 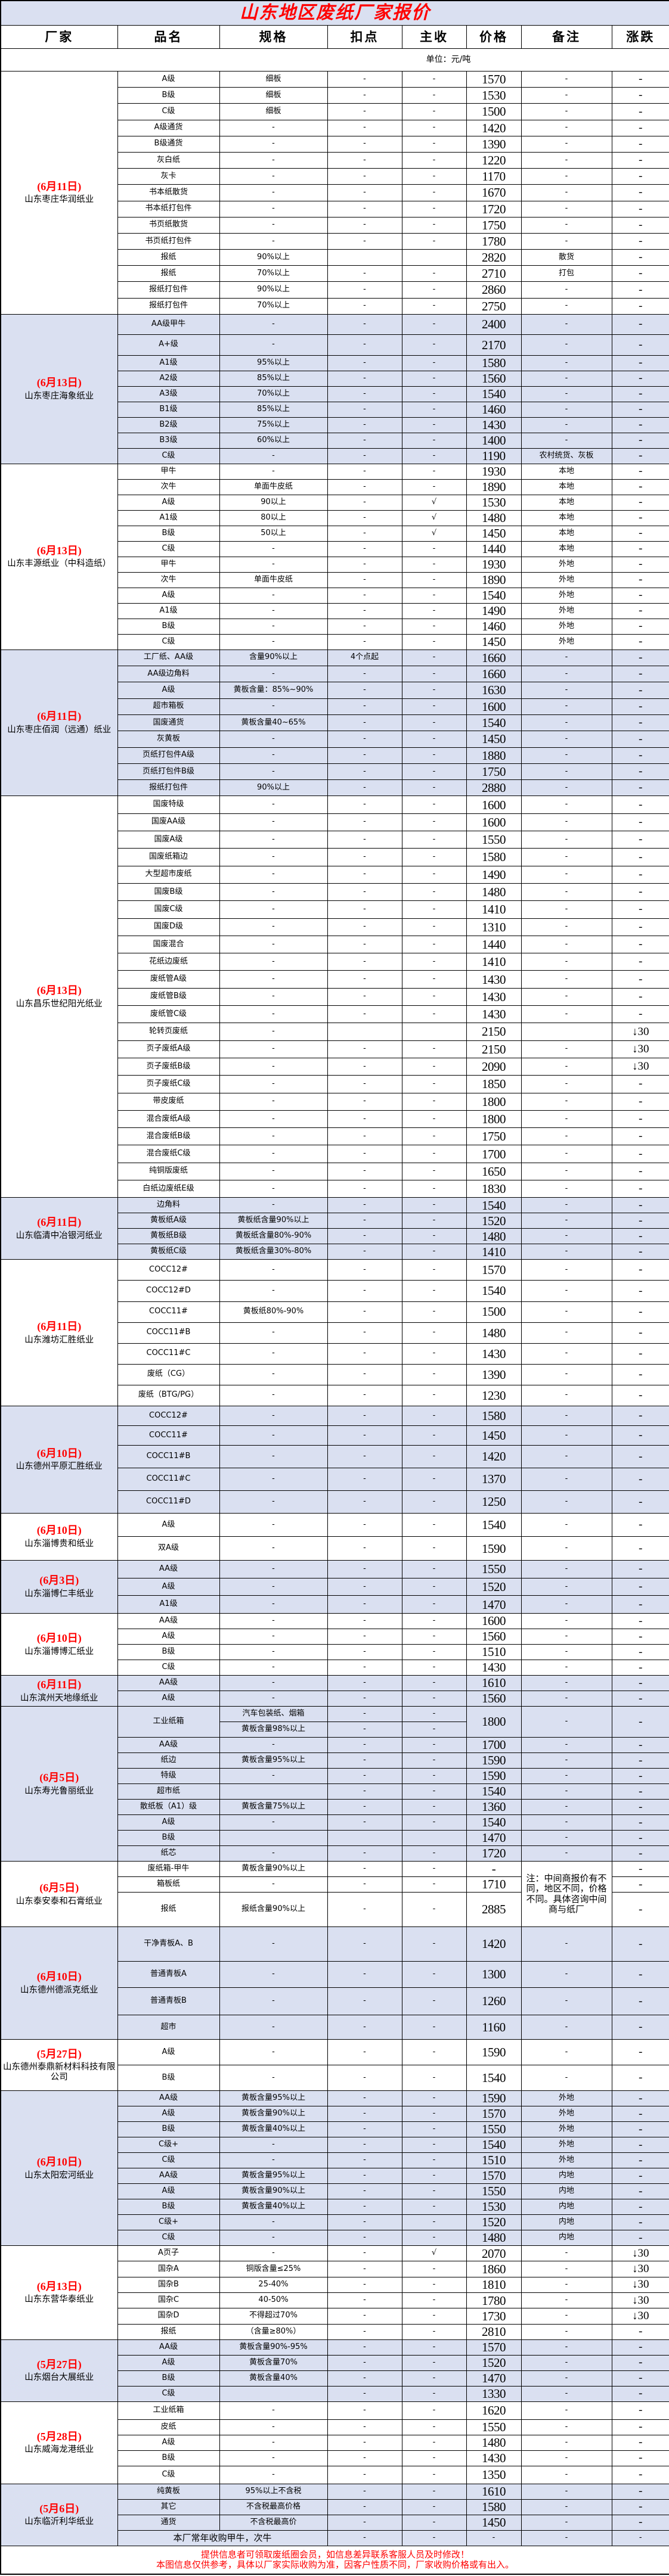 What do you see at coordinates (335, 1730) in the screenshot?
I see `table-row: 黄板含量98%以上 - -` at bounding box center [335, 1730].